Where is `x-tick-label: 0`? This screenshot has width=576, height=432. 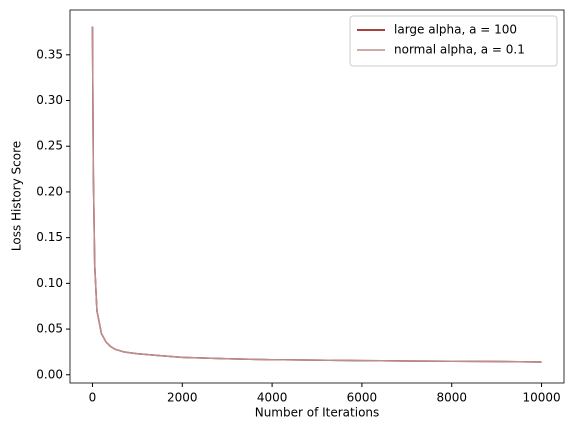 x-tick-label: 0 is located at coordinates (93, 398).